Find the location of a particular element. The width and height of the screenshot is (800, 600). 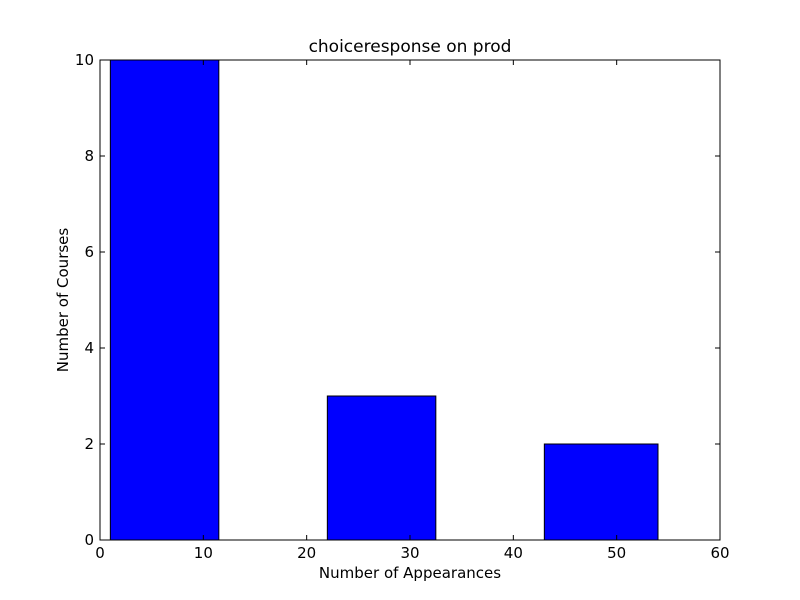

x-axis-label: Number of Appearances is located at coordinates (410, 573).